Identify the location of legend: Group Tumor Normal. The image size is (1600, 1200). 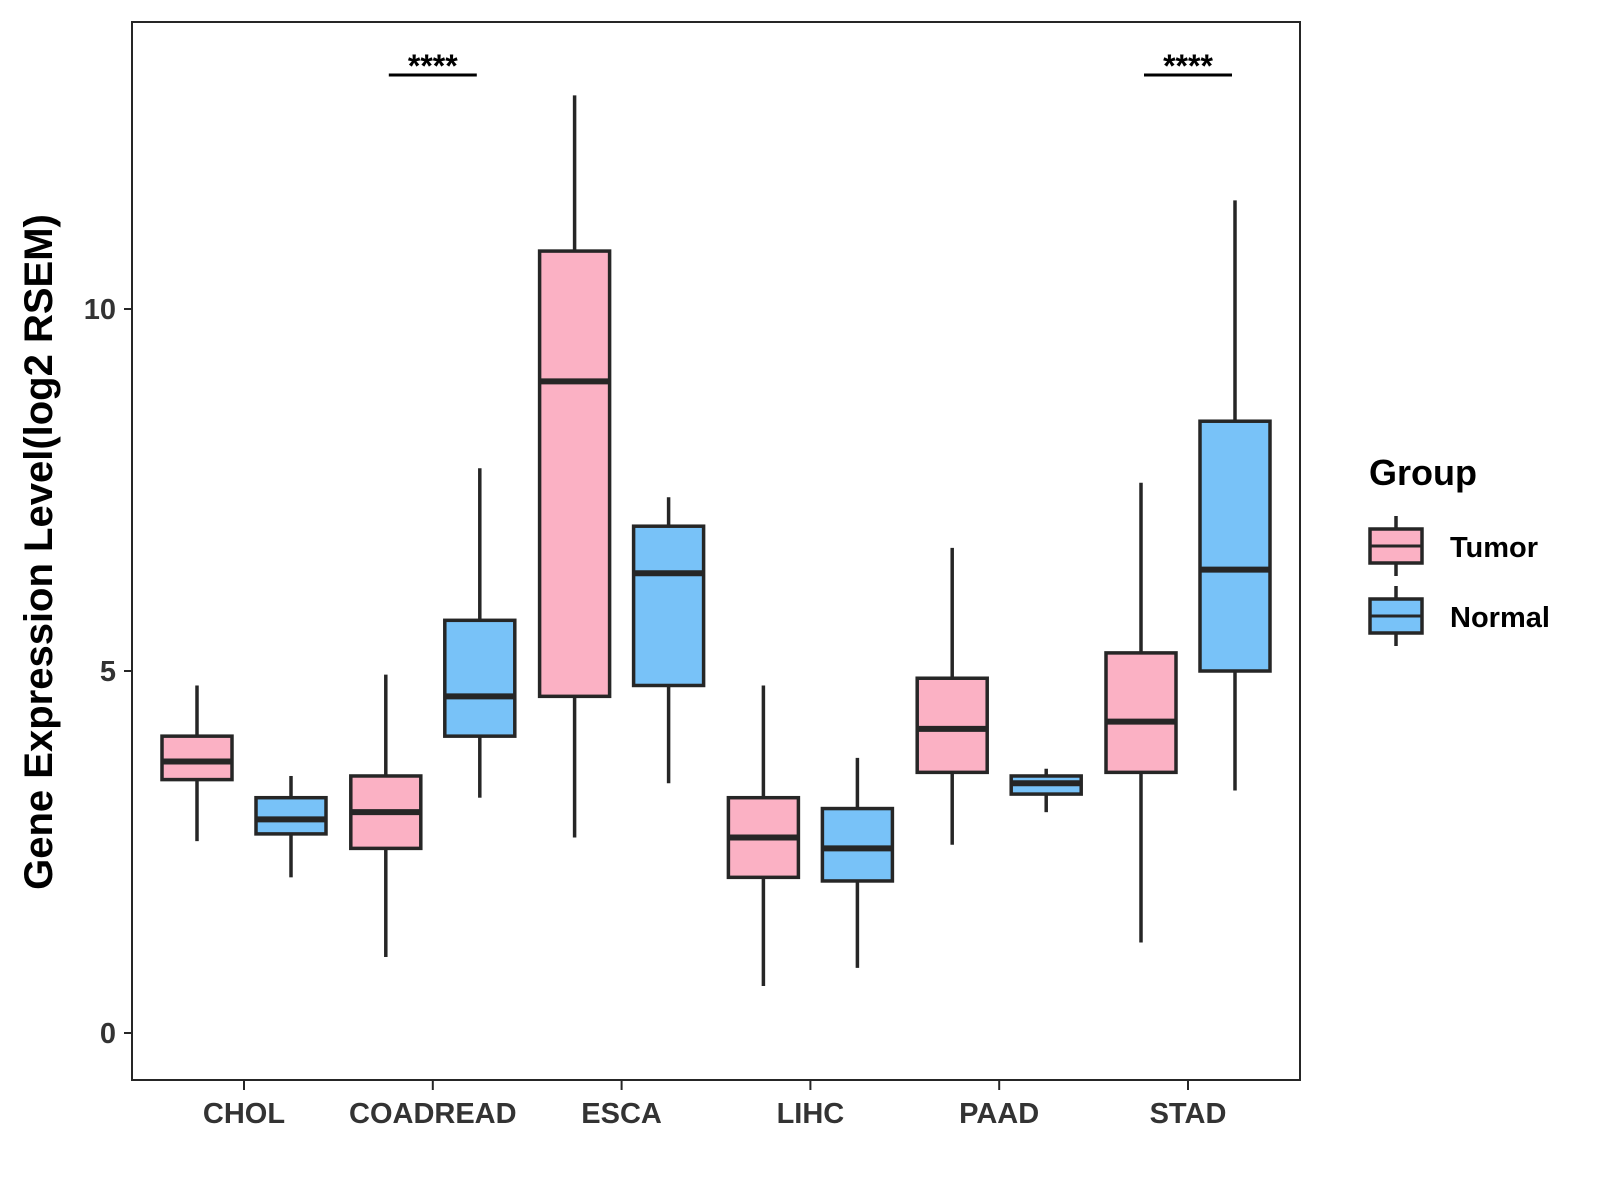
(1459, 549).